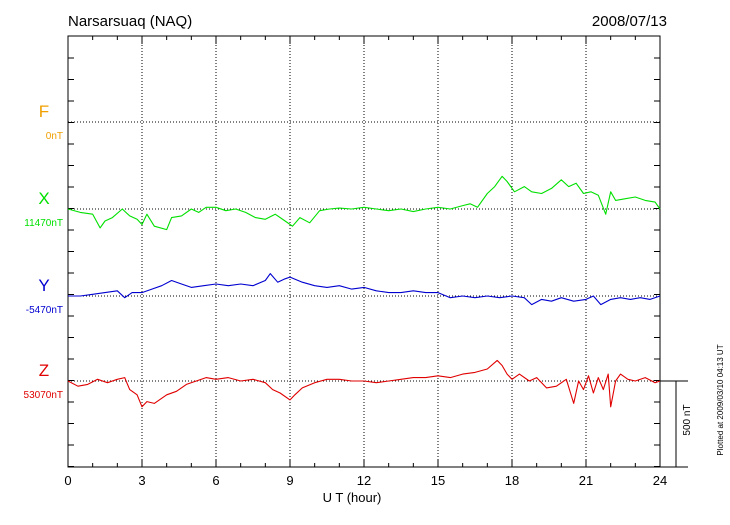 The width and height of the screenshot is (730, 525). Describe the element at coordinates (43, 285) in the screenshot. I see `series-label-y: Y` at that location.